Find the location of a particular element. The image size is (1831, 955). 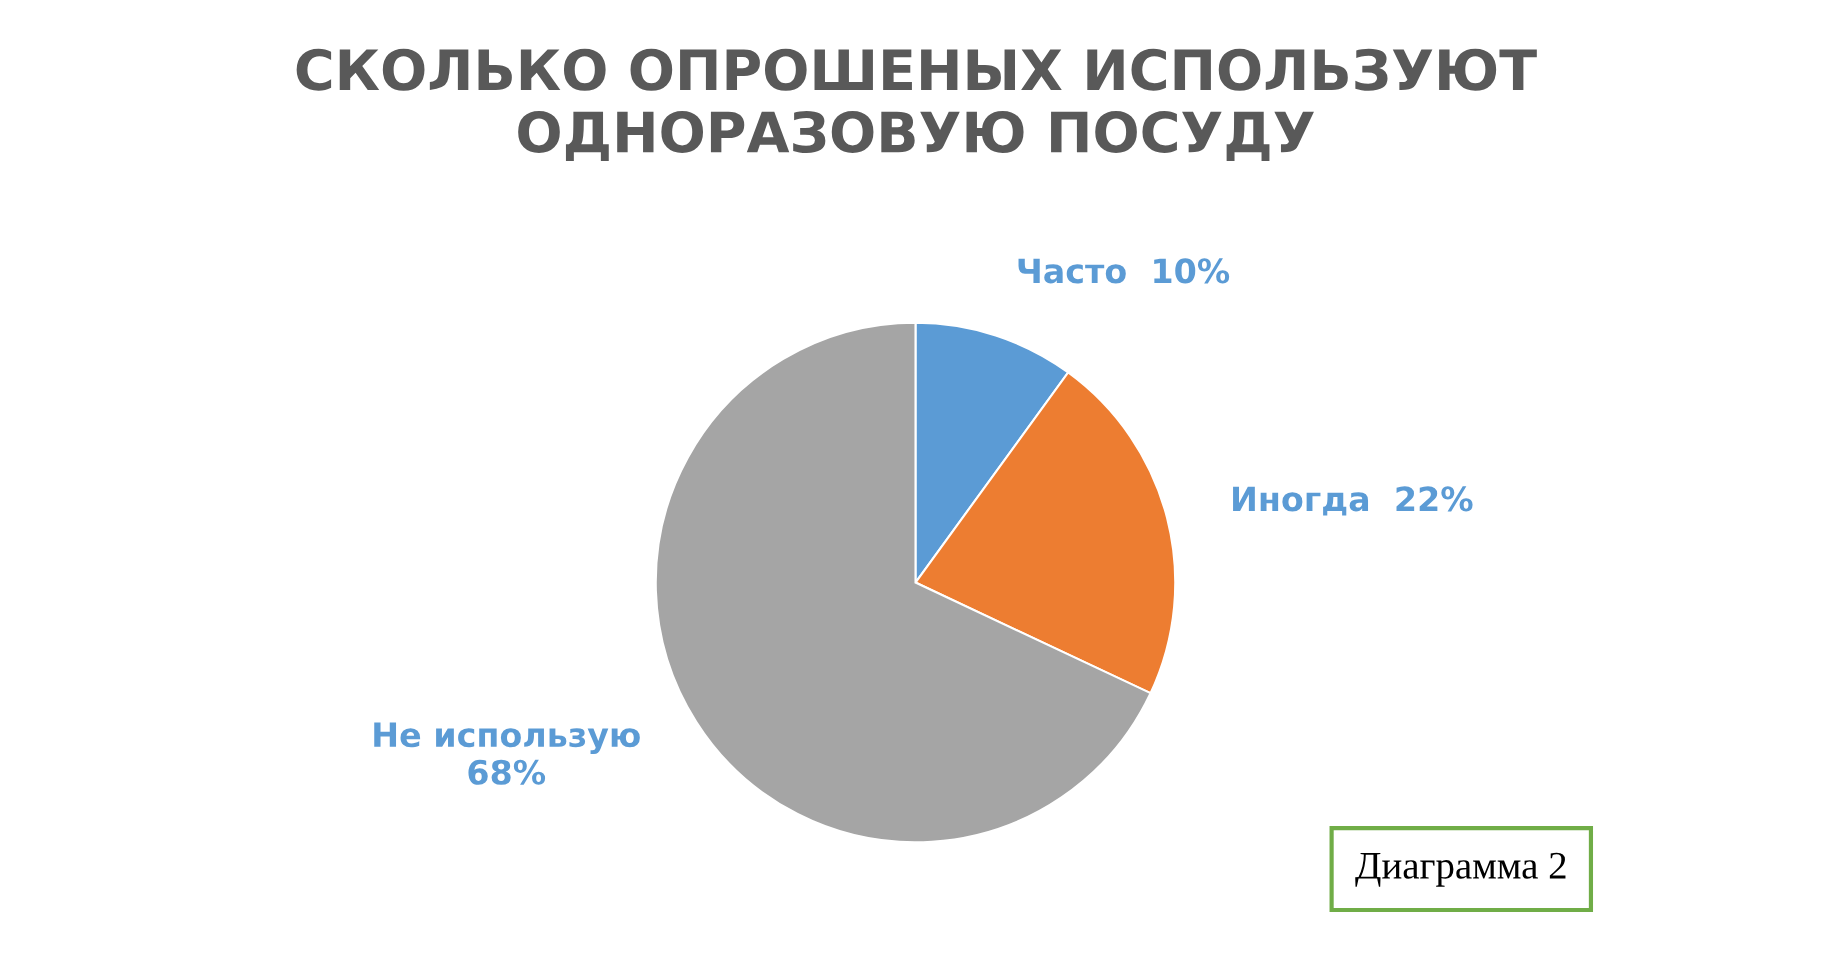

slice-label: Иногда 22% is located at coordinates (1353, 501).